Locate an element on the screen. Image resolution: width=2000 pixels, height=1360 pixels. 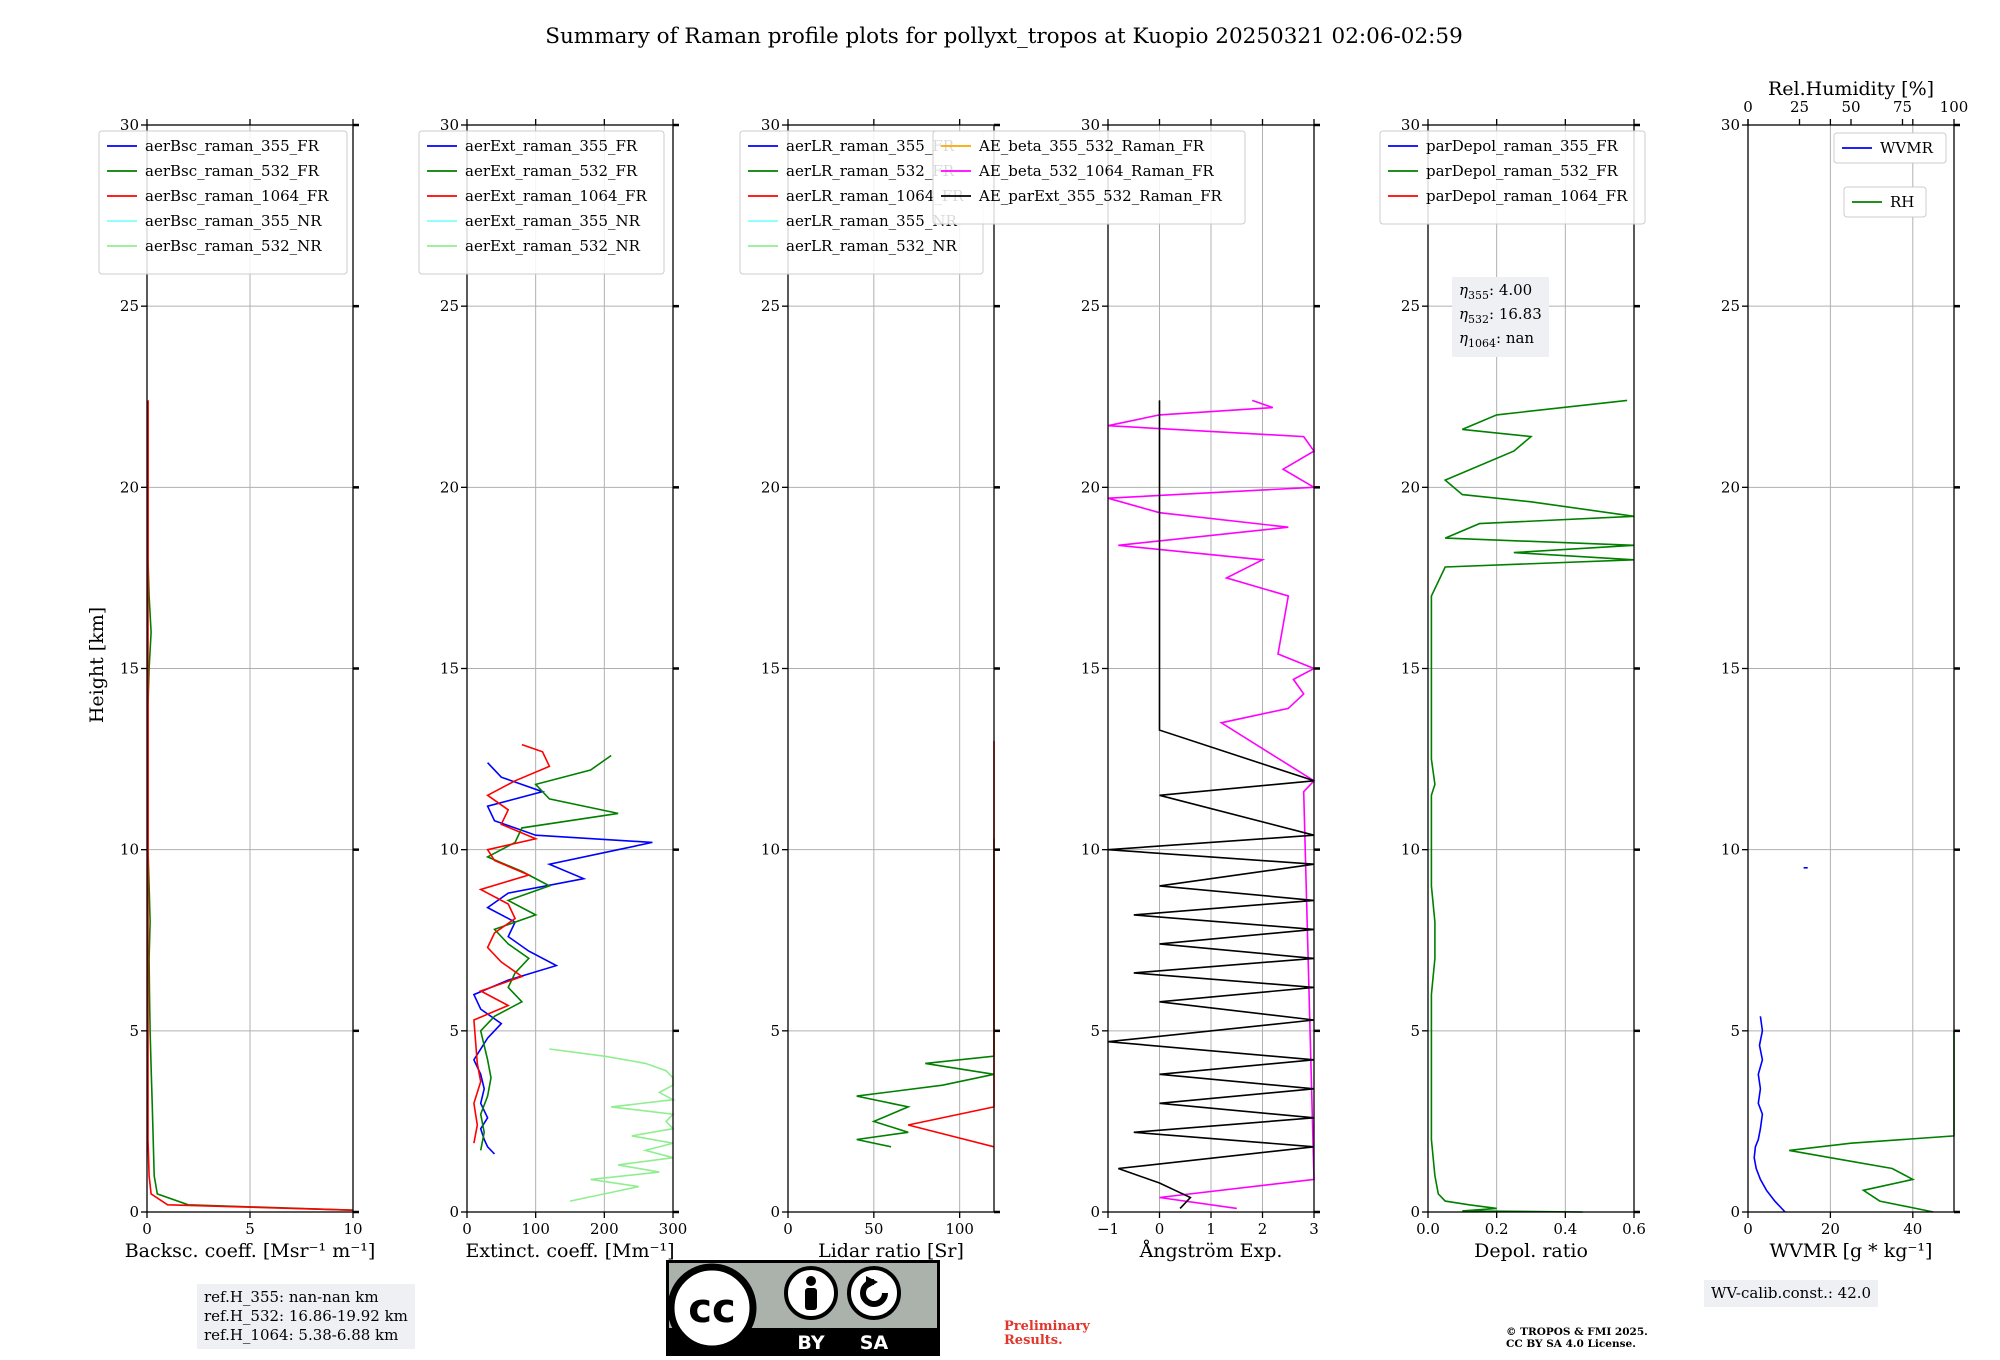
legend-label: aerBsc_raman_532_NR is located at coordinates (233, 246).